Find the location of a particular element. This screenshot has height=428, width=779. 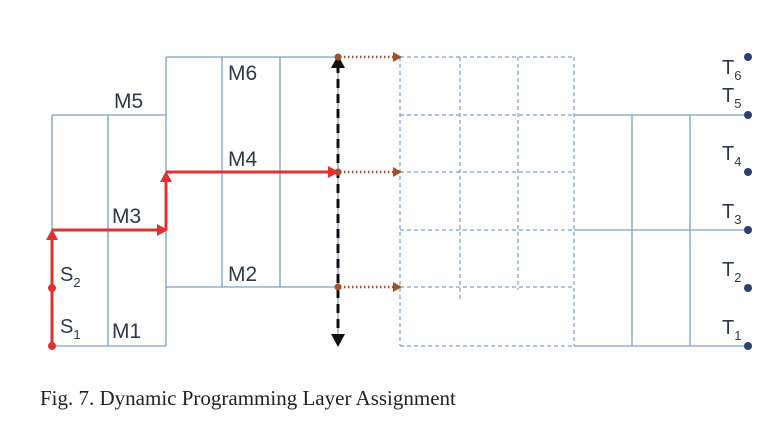

cut-node-top is located at coordinates (338, 57).